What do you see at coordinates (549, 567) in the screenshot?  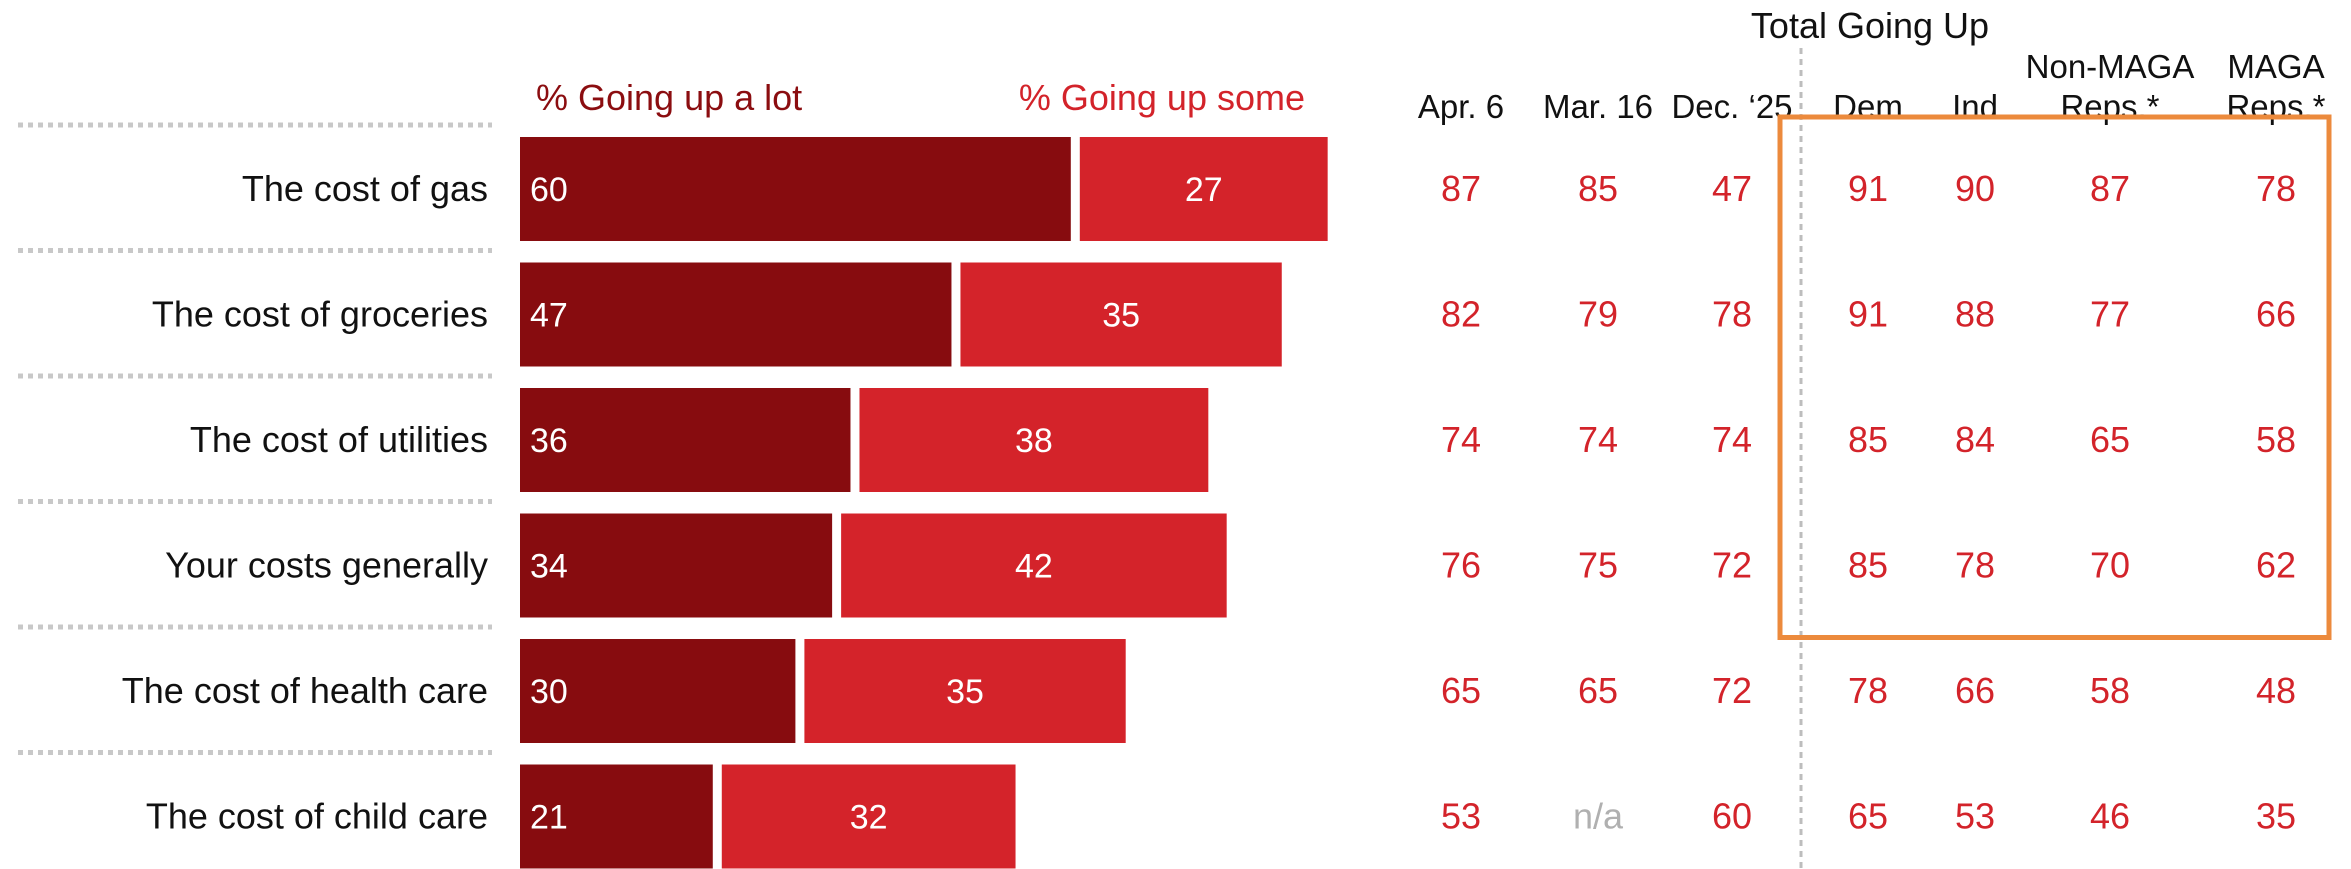 I see `bar-label-going-up-a-lot: 34` at bounding box center [549, 567].